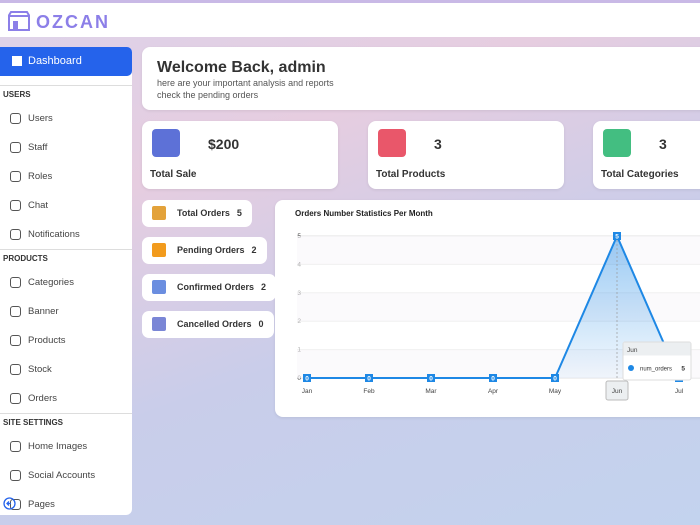  I want to click on x-crosshair-box, so click(617, 390).